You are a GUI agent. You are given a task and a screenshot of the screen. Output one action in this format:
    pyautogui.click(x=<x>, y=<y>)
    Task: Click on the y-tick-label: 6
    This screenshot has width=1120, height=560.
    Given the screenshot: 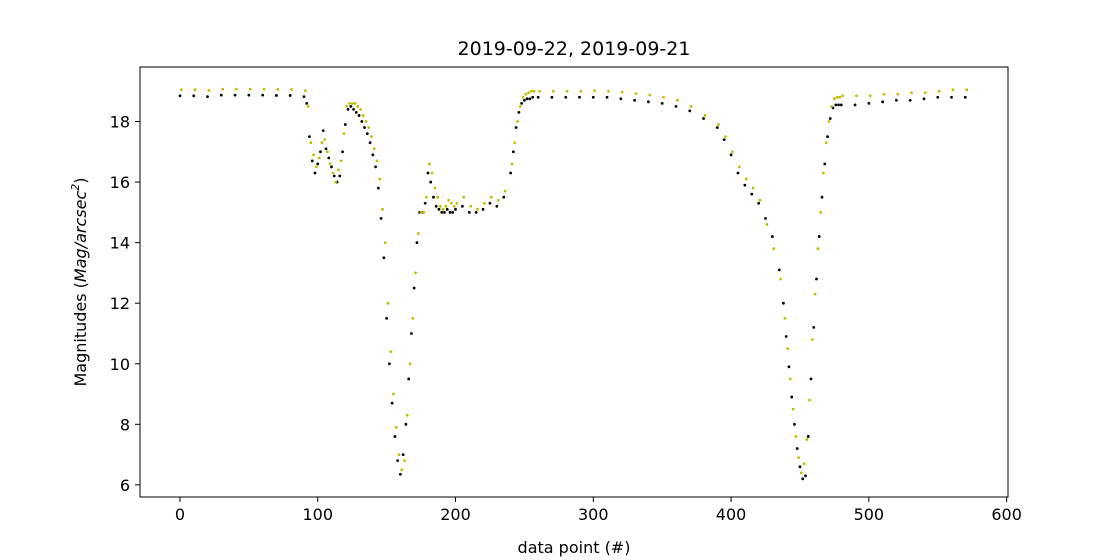 What is the action you would take?
    pyautogui.click(x=125, y=485)
    